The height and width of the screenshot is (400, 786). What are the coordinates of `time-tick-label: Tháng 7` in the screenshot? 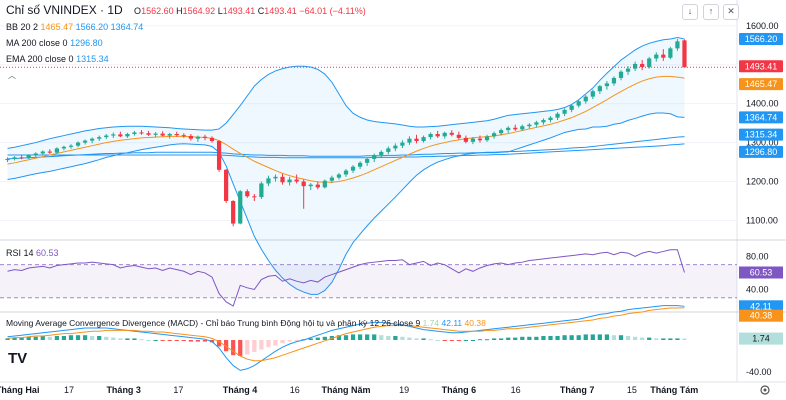 It's located at (577, 390).